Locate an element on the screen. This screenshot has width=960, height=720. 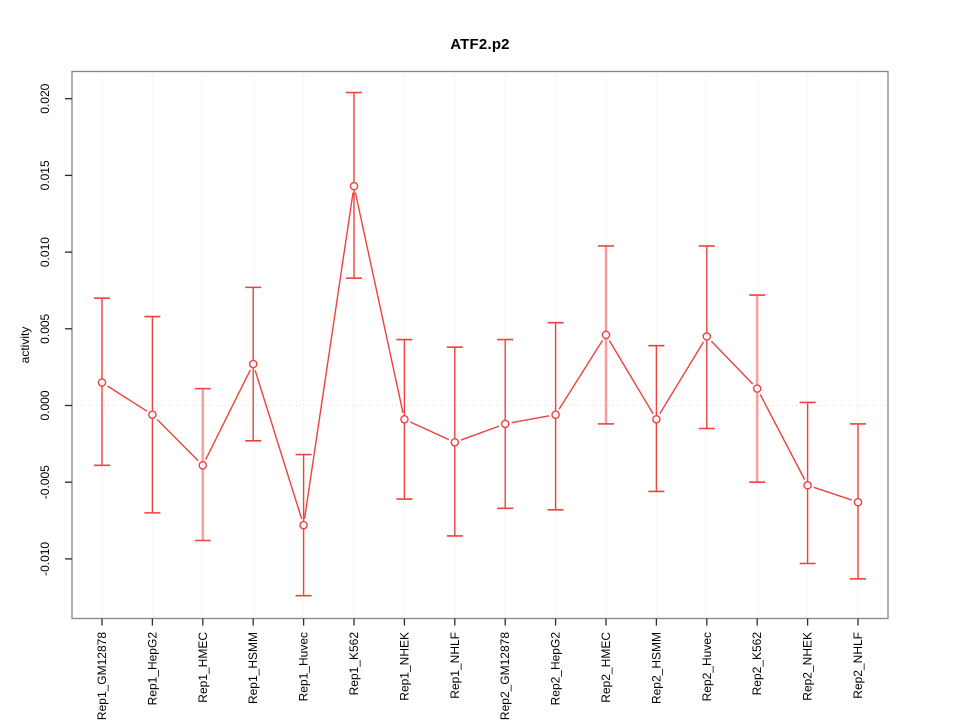
x-tick-label: Rep1_K562 is located at coordinates (354, 664).